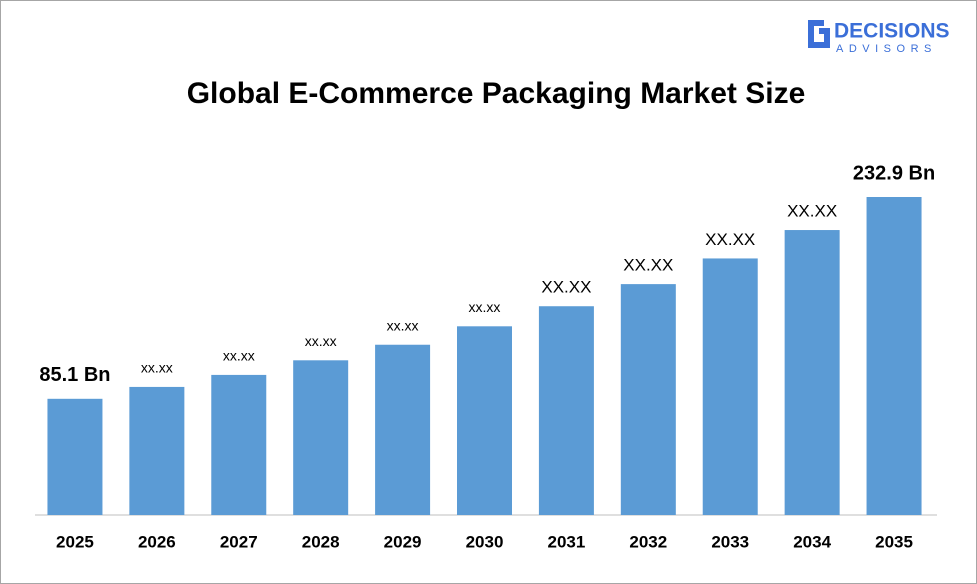  What do you see at coordinates (239, 541) in the screenshot?
I see `x-tick-label: 2027` at bounding box center [239, 541].